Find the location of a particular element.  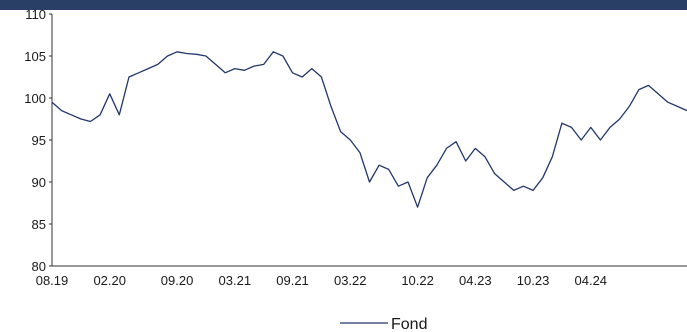

x-tick-label: 03.21 is located at coordinates (235, 280).